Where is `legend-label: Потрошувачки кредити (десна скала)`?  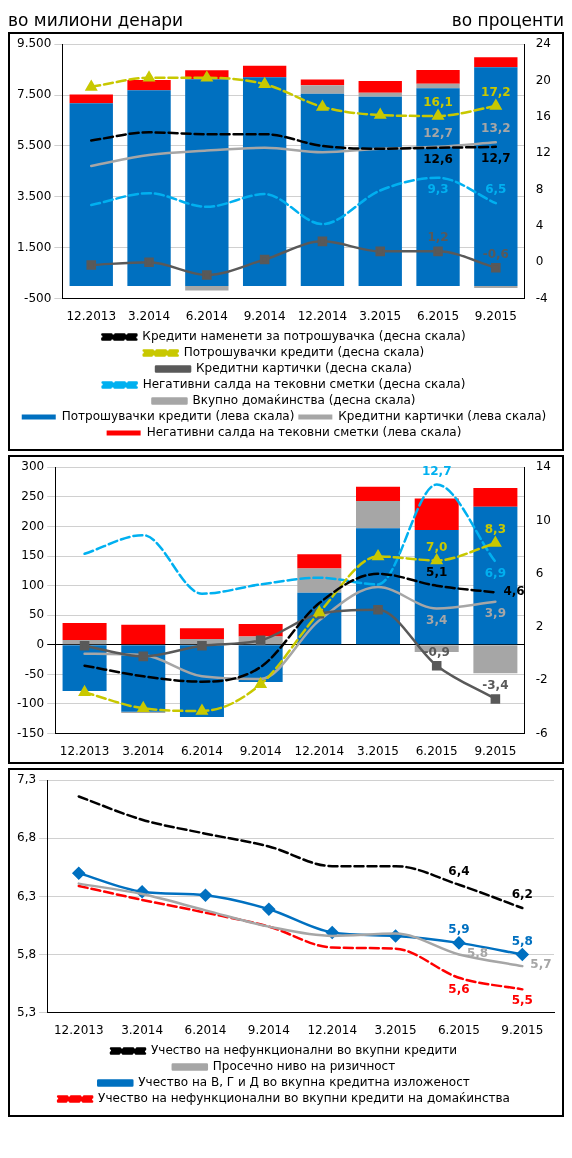
legend-label: Потрошувачки кредити (десна скала) is located at coordinates (304, 352).